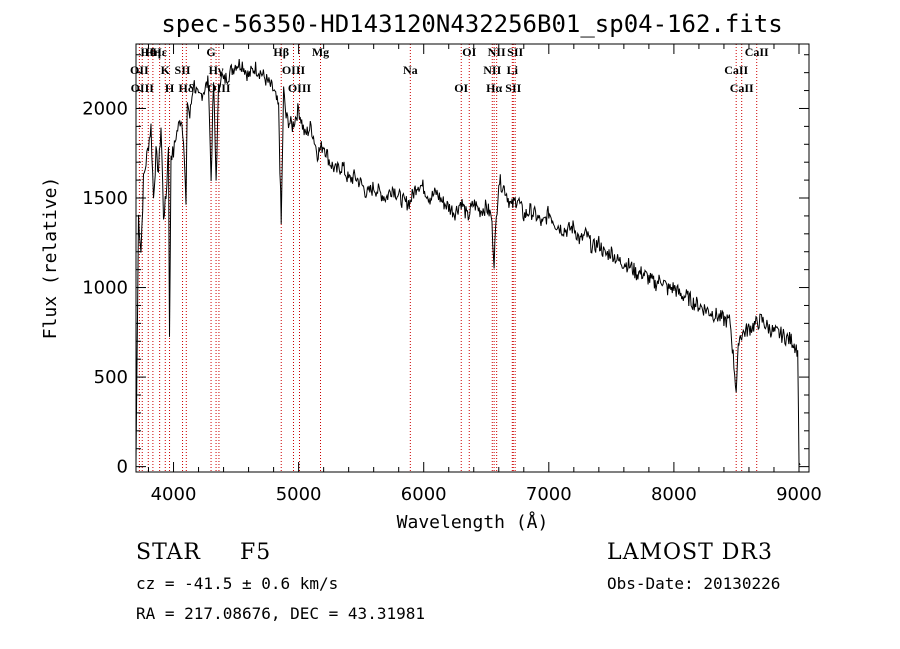 This screenshot has height=649, width=900. What do you see at coordinates (256, 552) in the screenshot?
I see `object-subclass: F5` at bounding box center [256, 552].